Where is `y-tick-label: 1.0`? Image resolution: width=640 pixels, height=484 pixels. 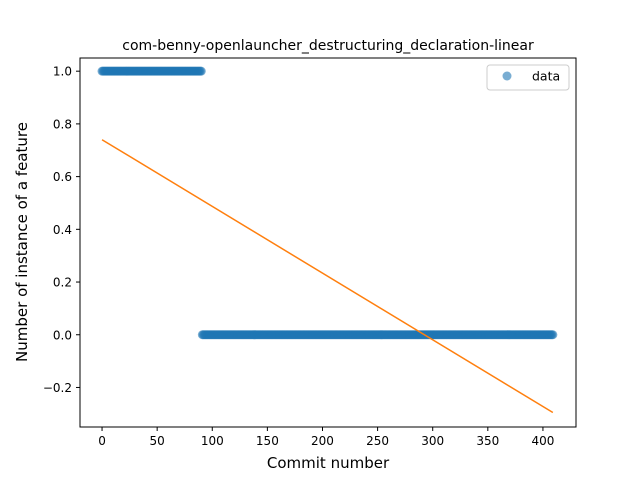
y-tick-label: 1.0 is located at coordinates (62, 72).